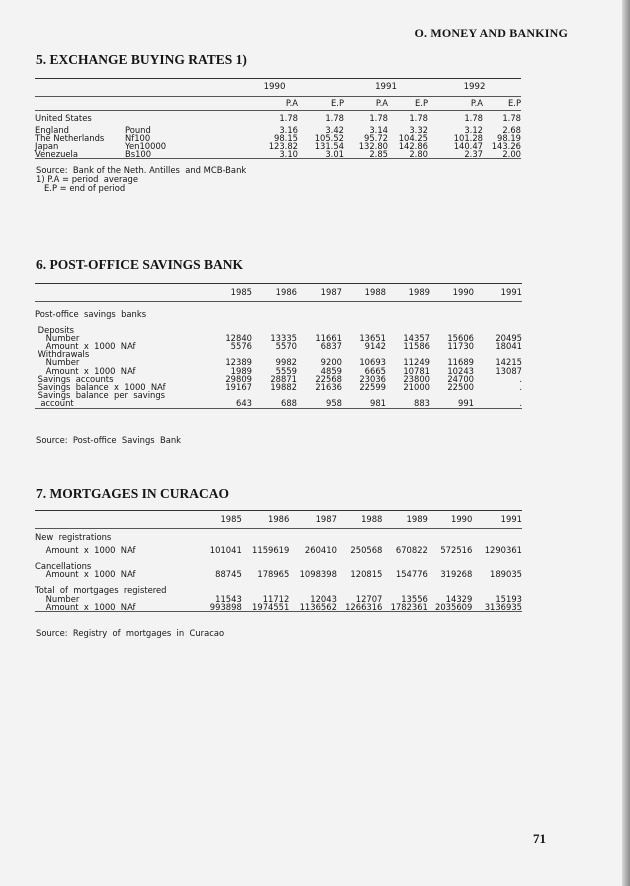 The height and width of the screenshot is (886, 630). I want to click on value-cell: 260410, so click(320, 549).